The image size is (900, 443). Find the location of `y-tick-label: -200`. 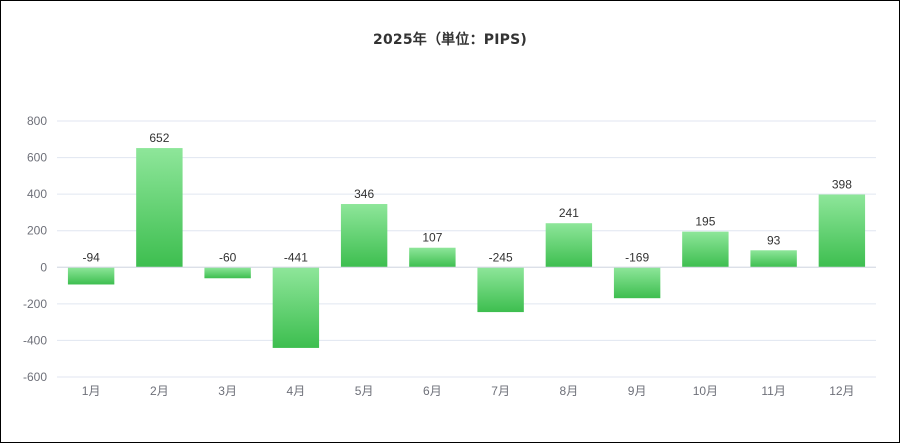

y-tick-label: -200 is located at coordinates (35, 304).